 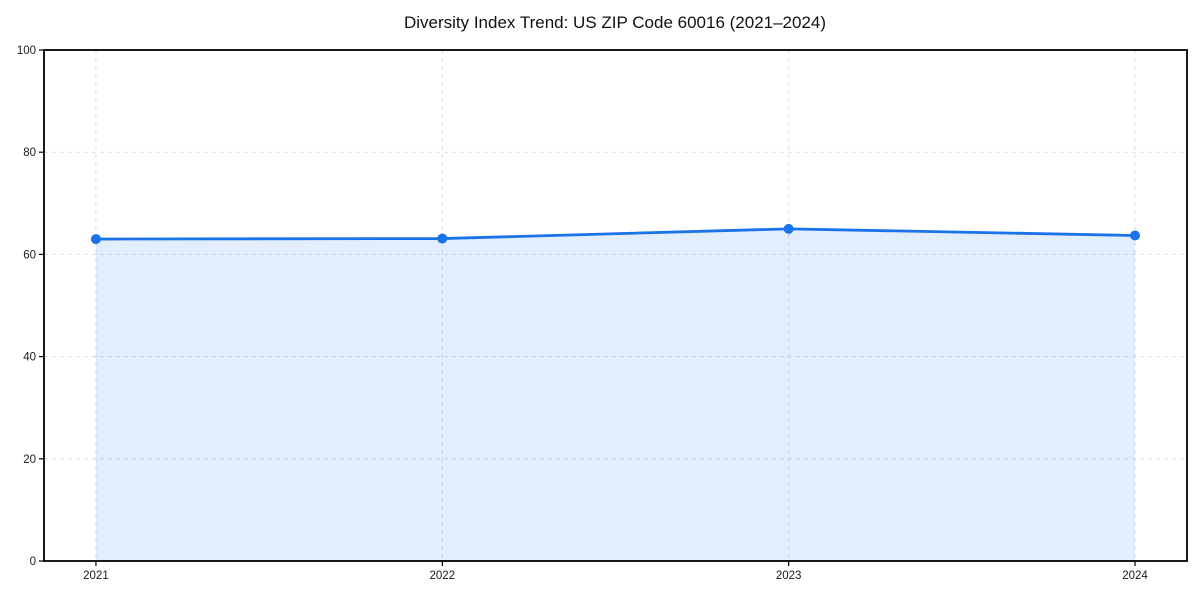 I want to click on marker-layer, so click(x=615, y=234).